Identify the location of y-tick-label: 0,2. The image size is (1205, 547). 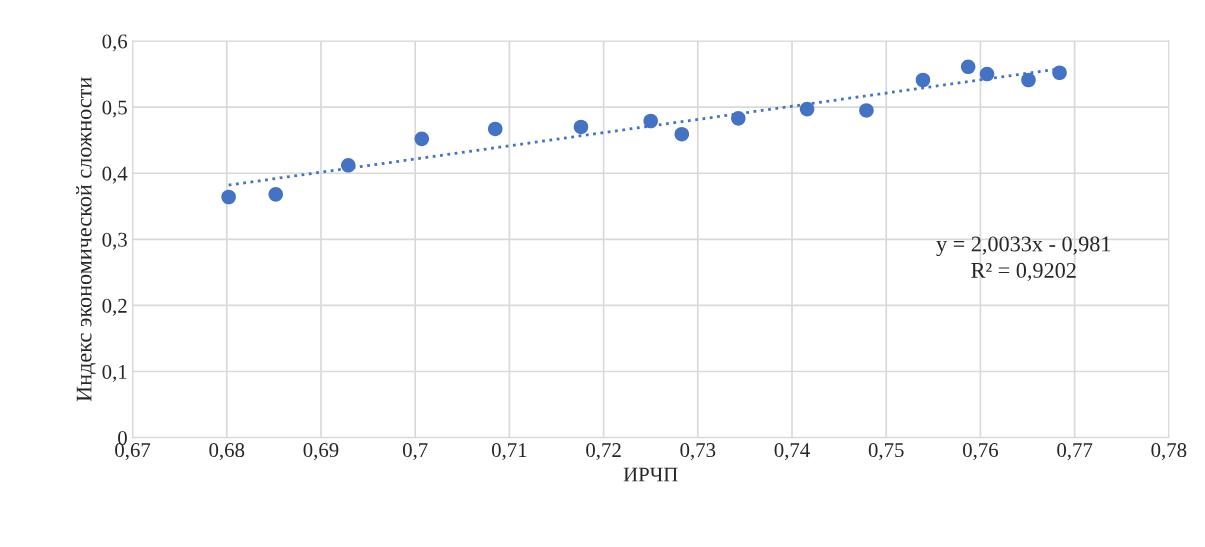
(114, 307).